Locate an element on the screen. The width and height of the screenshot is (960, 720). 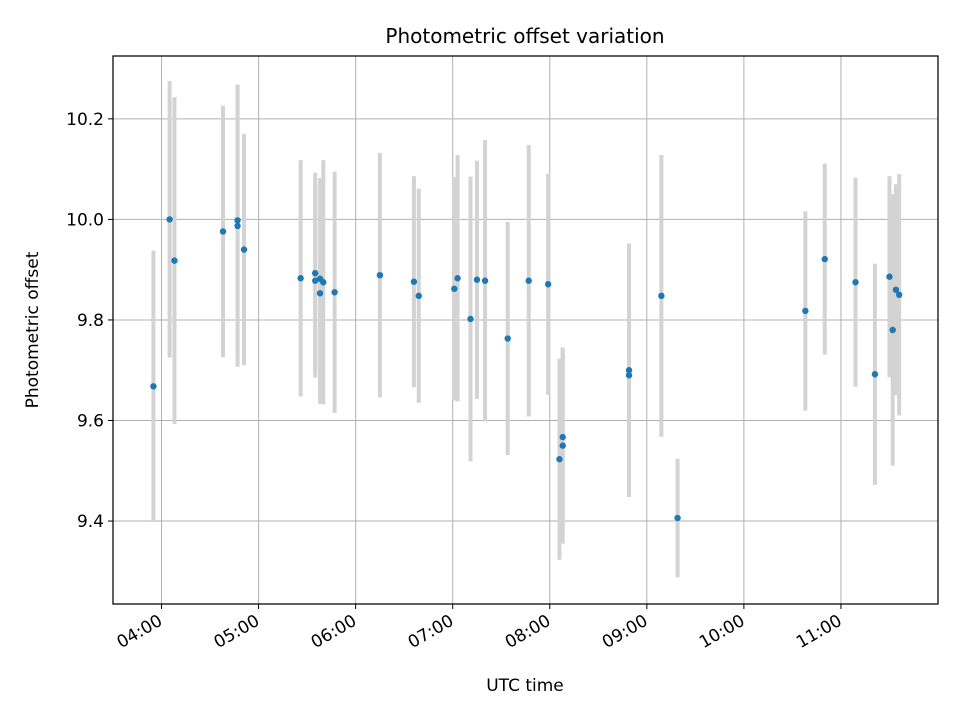
x-axis-label: UTC time is located at coordinates (525, 686).